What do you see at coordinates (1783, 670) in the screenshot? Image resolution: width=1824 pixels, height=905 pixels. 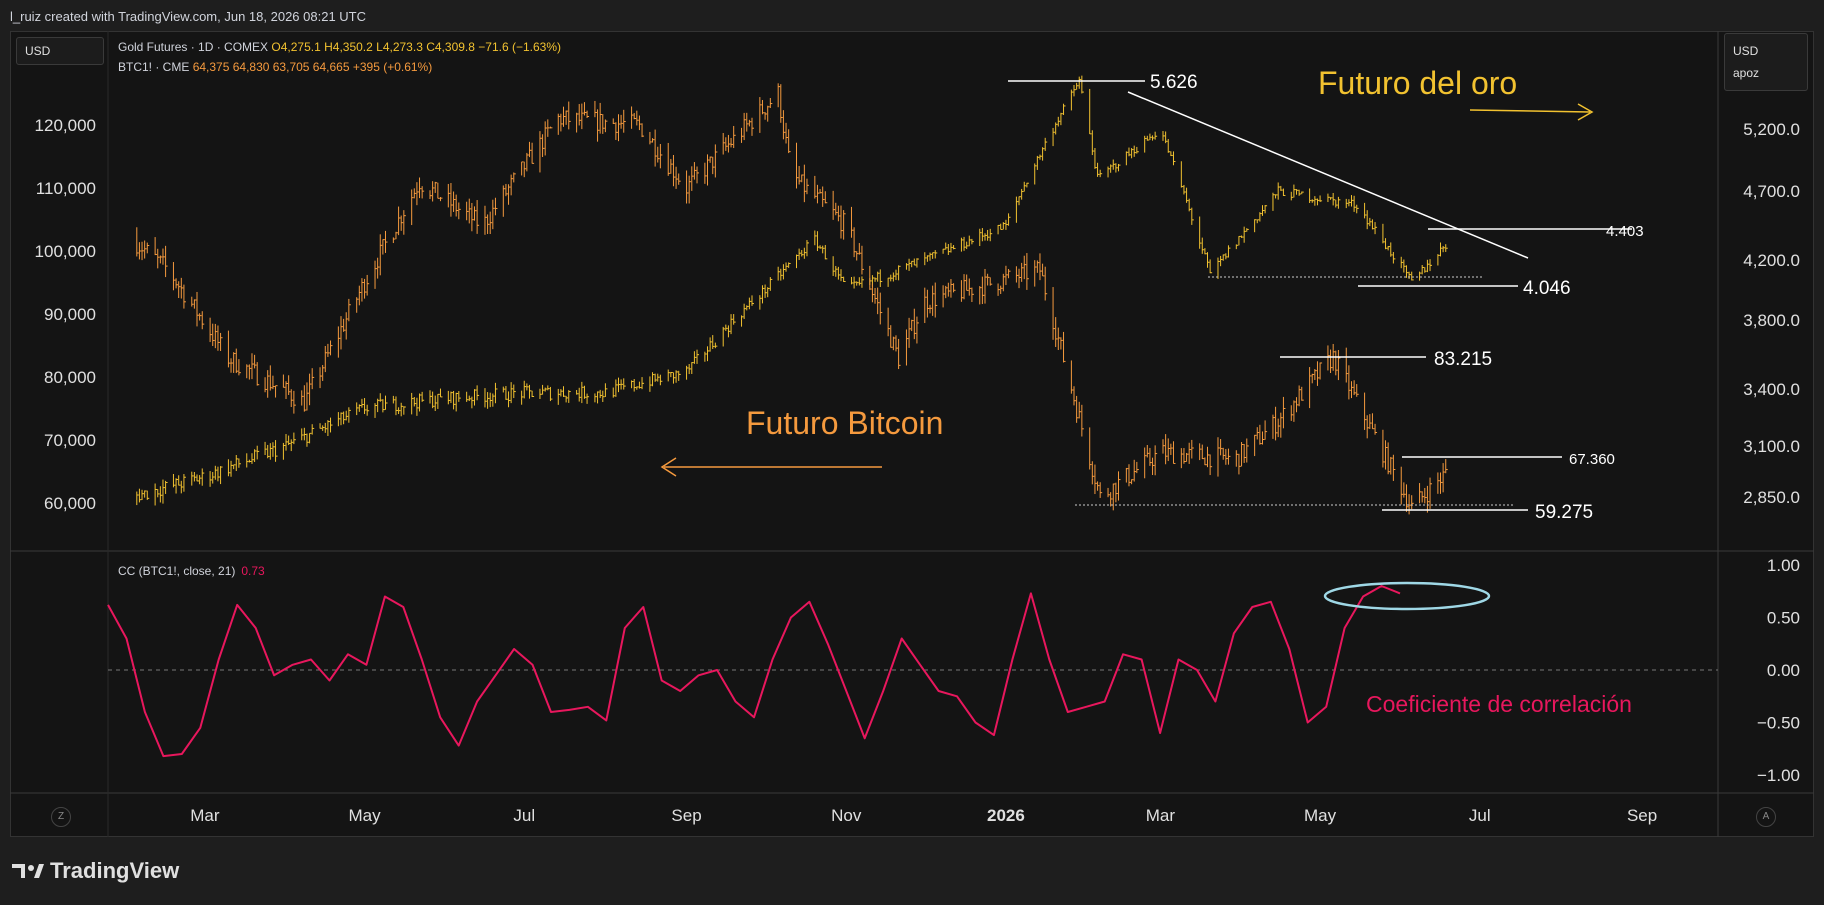 I see `cc-axis-tick-label: 0.00` at bounding box center [1783, 670].